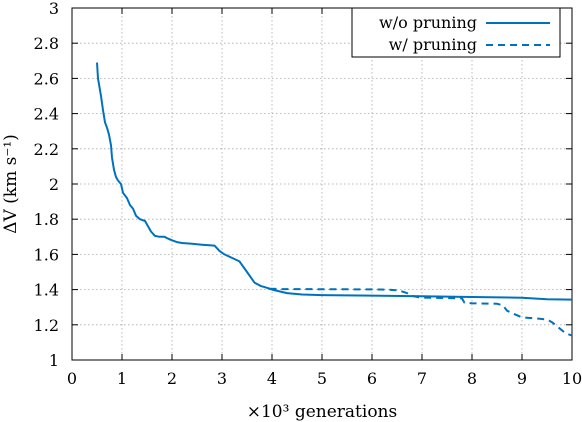  Describe the element at coordinates (72, 378) in the screenshot. I see `x-tick-label: 0` at that location.